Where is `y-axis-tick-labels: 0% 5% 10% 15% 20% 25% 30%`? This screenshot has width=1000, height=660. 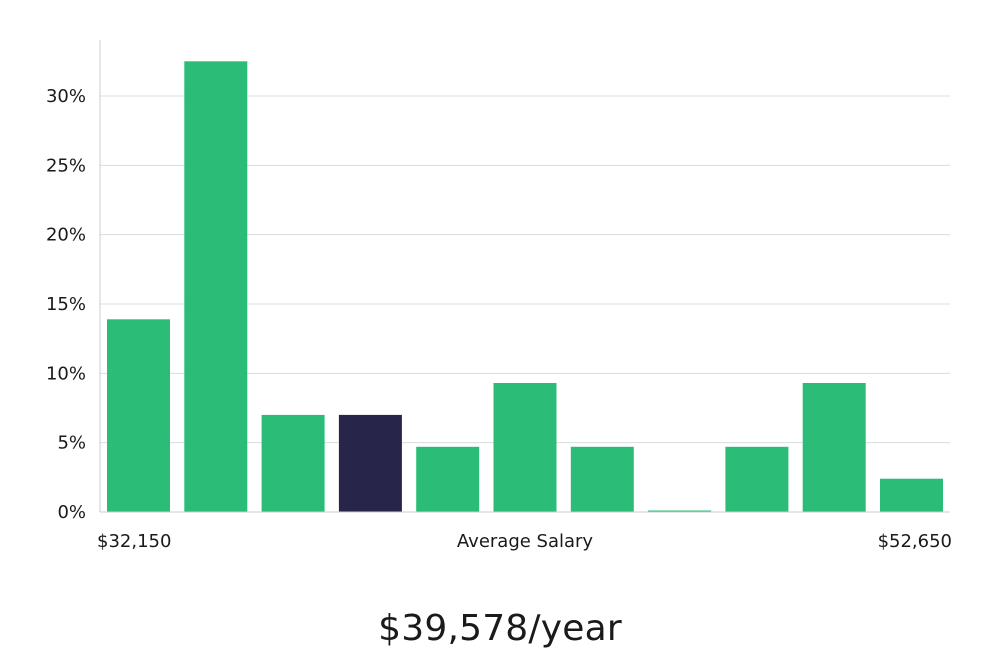
y-axis-tick-labels: 0% 5% 10% 15% 20% 25% 30% is located at coordinates (66, 304).